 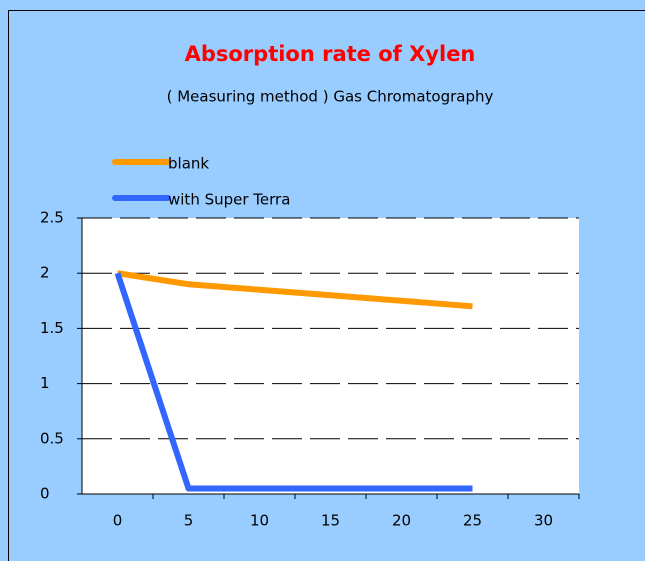 What do you see at coordinates (52, 328) in the screenshot?
I see `y-tick-label: 1.5` at bounding box center [52, 328].